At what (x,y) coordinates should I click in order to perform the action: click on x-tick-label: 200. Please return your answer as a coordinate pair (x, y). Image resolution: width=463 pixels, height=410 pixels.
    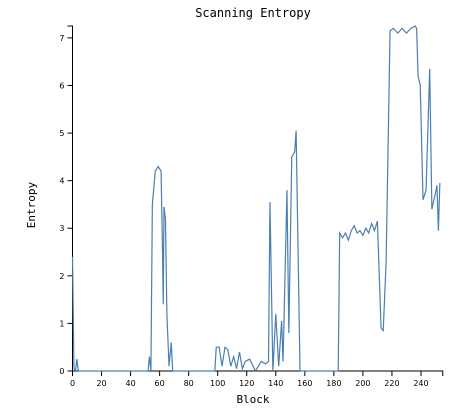
    Looking at the image, I should click on (362, 383).